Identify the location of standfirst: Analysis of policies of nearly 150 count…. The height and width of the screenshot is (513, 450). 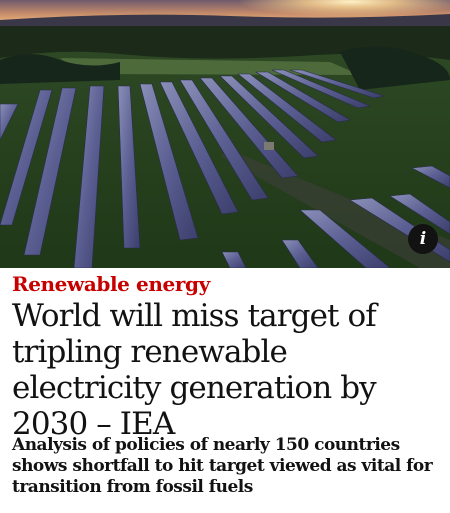
(222, 466).